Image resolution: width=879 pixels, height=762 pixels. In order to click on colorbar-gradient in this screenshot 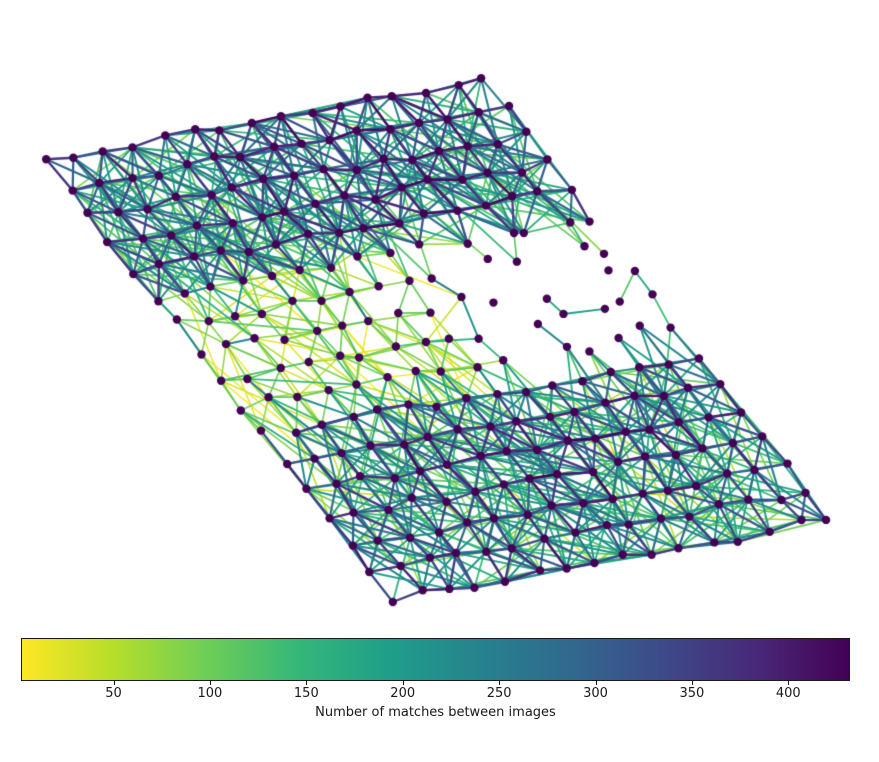, I will do `click(435, 659)`.